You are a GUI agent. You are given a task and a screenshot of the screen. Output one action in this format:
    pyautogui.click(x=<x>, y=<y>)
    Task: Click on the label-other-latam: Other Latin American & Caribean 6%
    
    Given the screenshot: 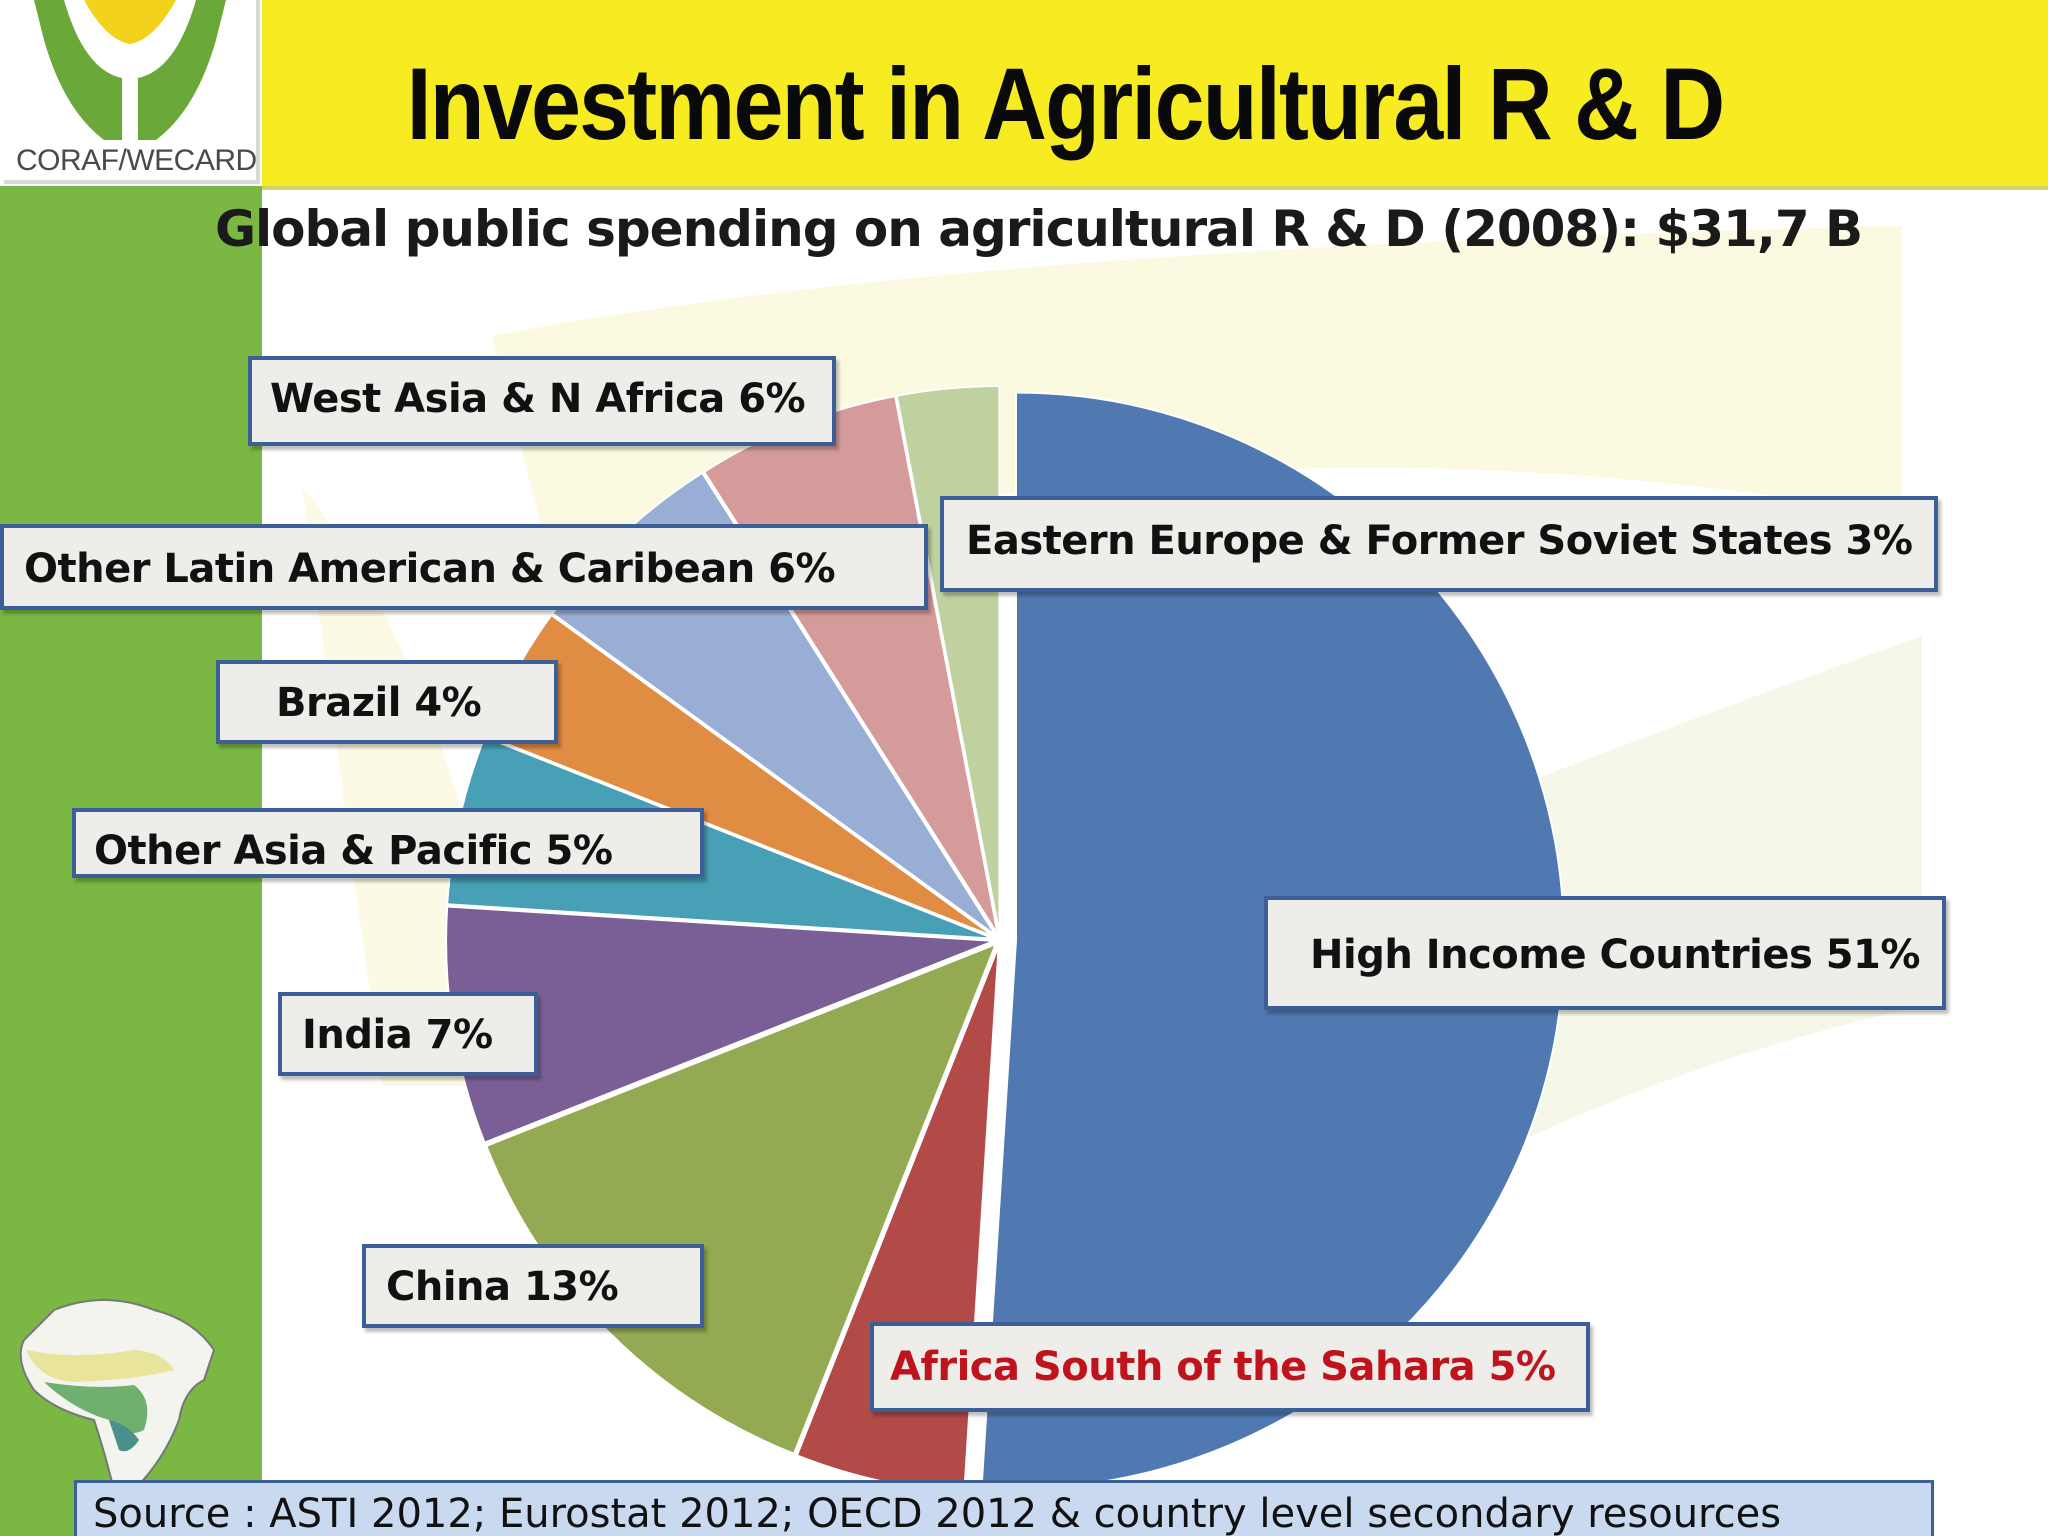 What is the action you would take?
    pyautogui.click(x=464, y=567)
    